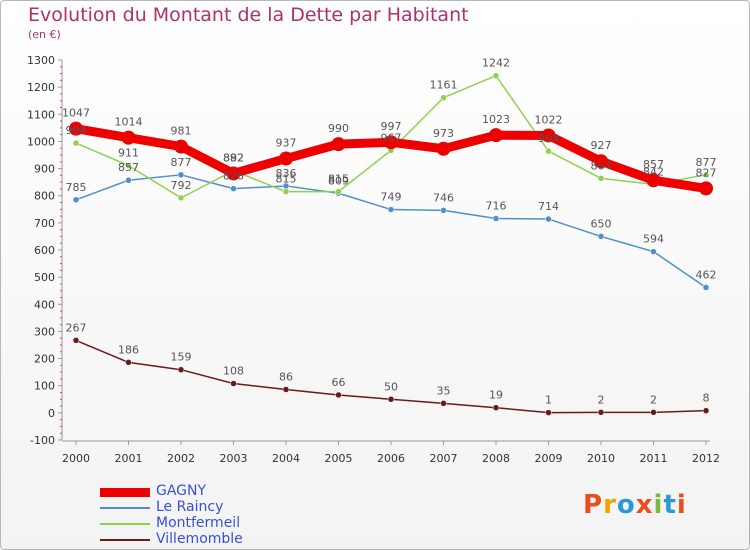  Describe the element at coordinates (338, 128) in the screenshot. I see `data-label: 990` at that location.